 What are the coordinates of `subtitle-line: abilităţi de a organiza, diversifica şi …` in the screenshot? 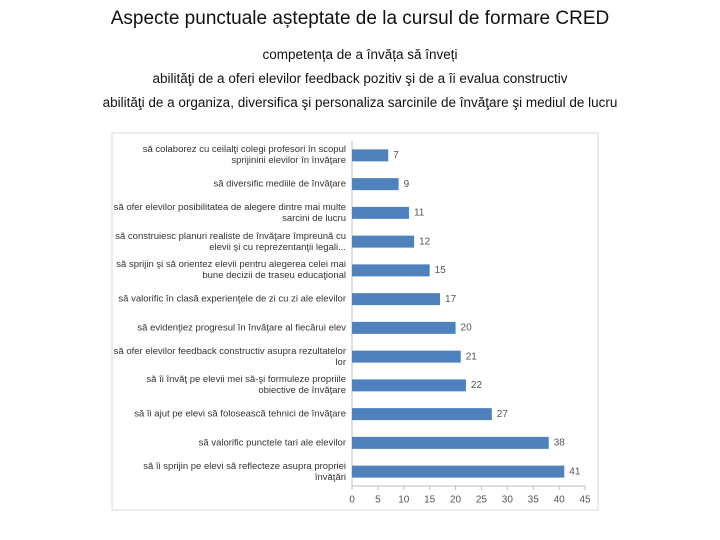 It's located at (360, 102).